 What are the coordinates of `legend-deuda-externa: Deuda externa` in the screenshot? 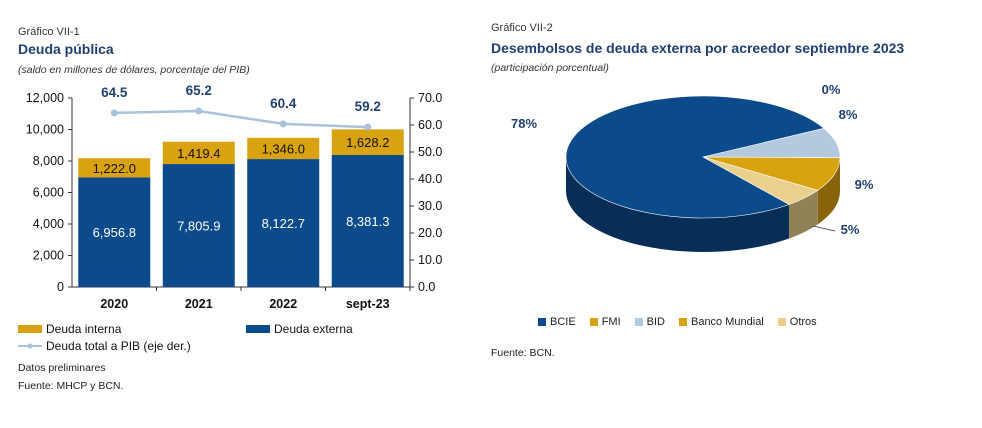 It's located at (299, 329).